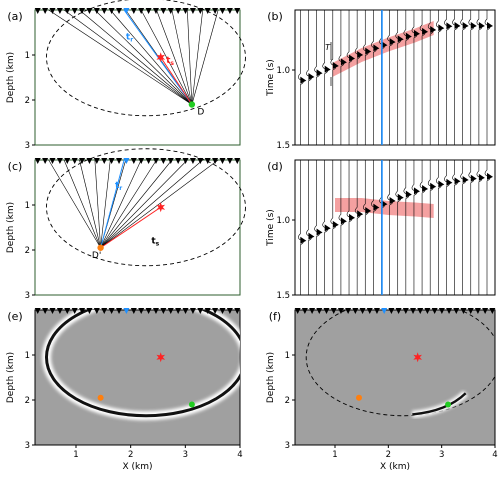 The image size is (500, 478). I want to click on migration-ellipse, so click(142, 364).